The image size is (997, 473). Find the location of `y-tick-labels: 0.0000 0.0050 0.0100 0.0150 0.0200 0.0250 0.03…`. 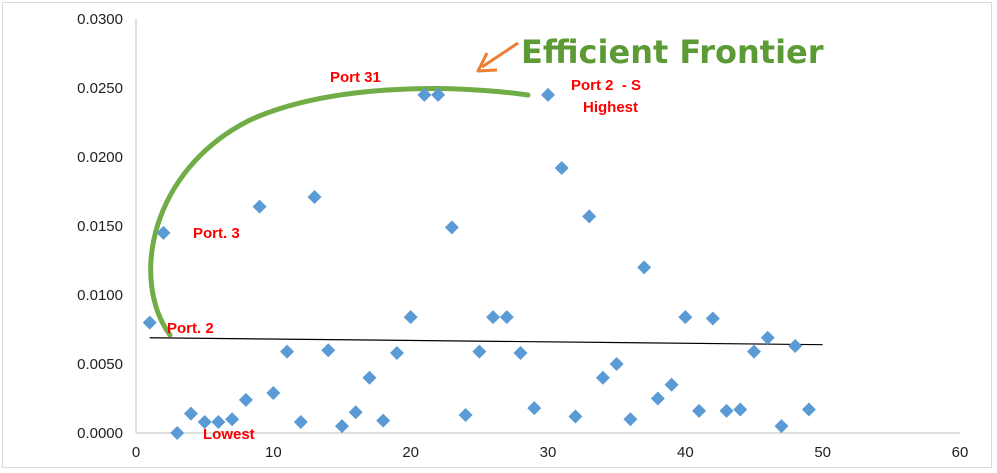

y-tick-labels: 0.0000 0.0050 0.0100 0.0150 0.0200 0.0250 0.03… is located at coordinates (100, 226).